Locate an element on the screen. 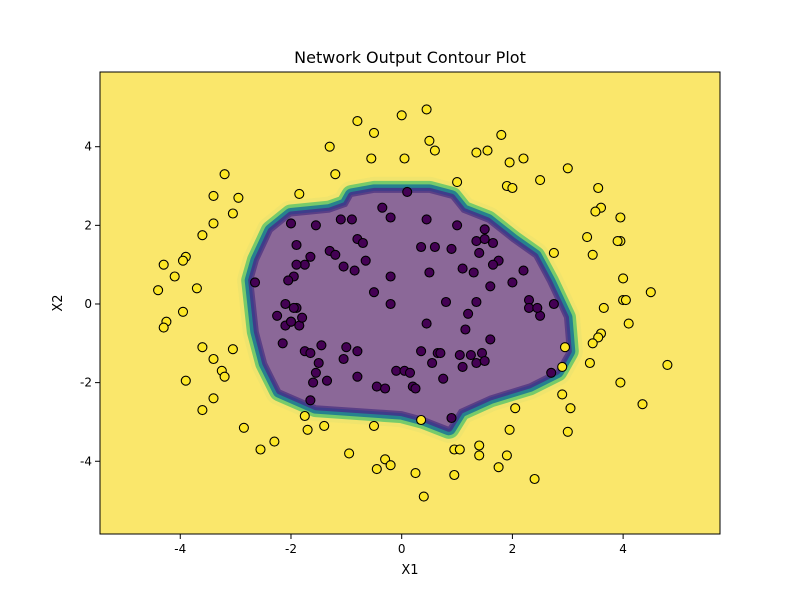 The width and height of the screenshot is (800, 600). x-tick-label: 4 is located at coordinates (623, 549).